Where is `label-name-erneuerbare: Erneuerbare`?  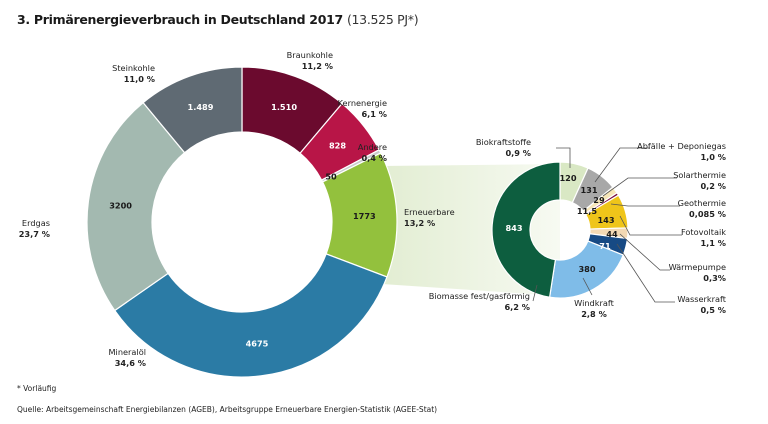
label-name-erneuerbare: Erneuerbare is located at coordinates (429, 212).